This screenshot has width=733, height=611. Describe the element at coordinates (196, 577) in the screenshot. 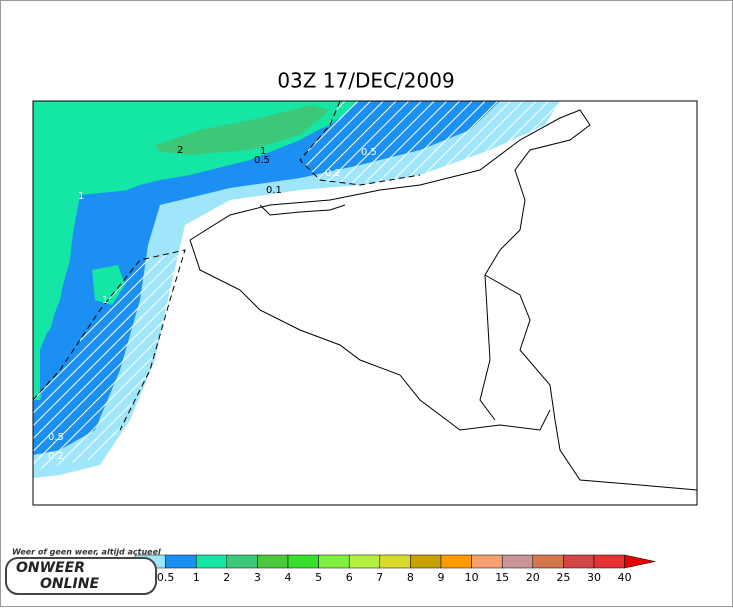

I see `colorbar-label: 1` at that location.